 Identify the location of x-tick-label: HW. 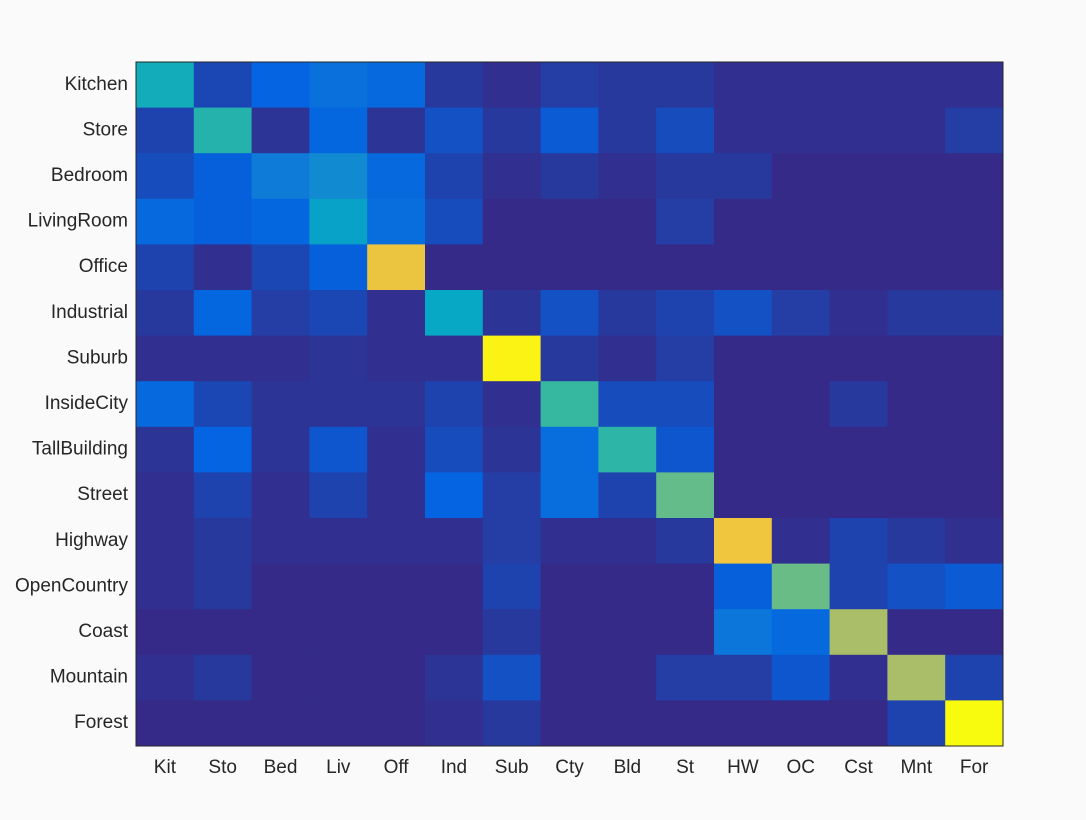
(743, 767).